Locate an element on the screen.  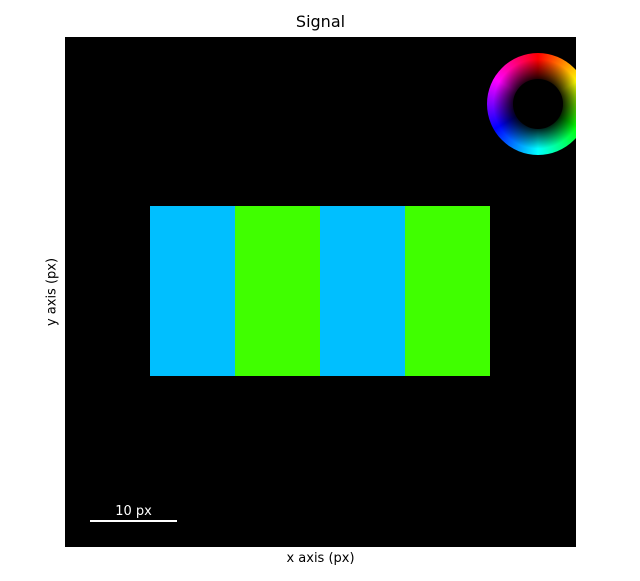
plot-title: Signal is located at coordinates (320, 21).